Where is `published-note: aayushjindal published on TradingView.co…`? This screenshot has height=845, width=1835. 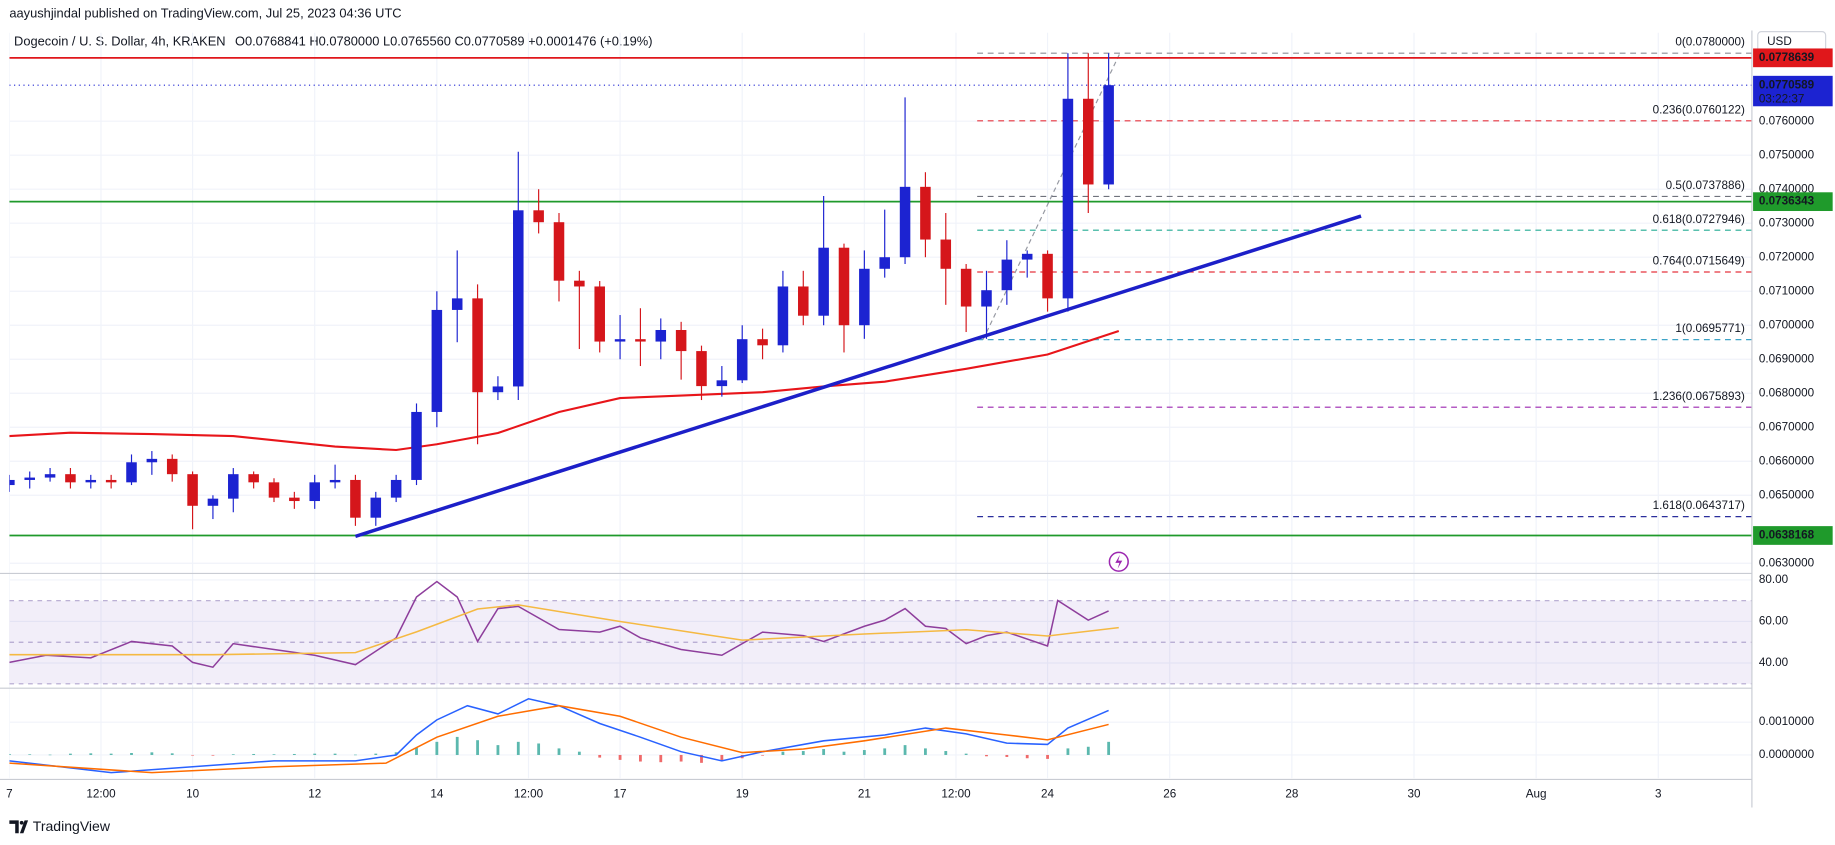
published-note: aayushjindal published on TradingView.co… is located at coordinates (205, 12).